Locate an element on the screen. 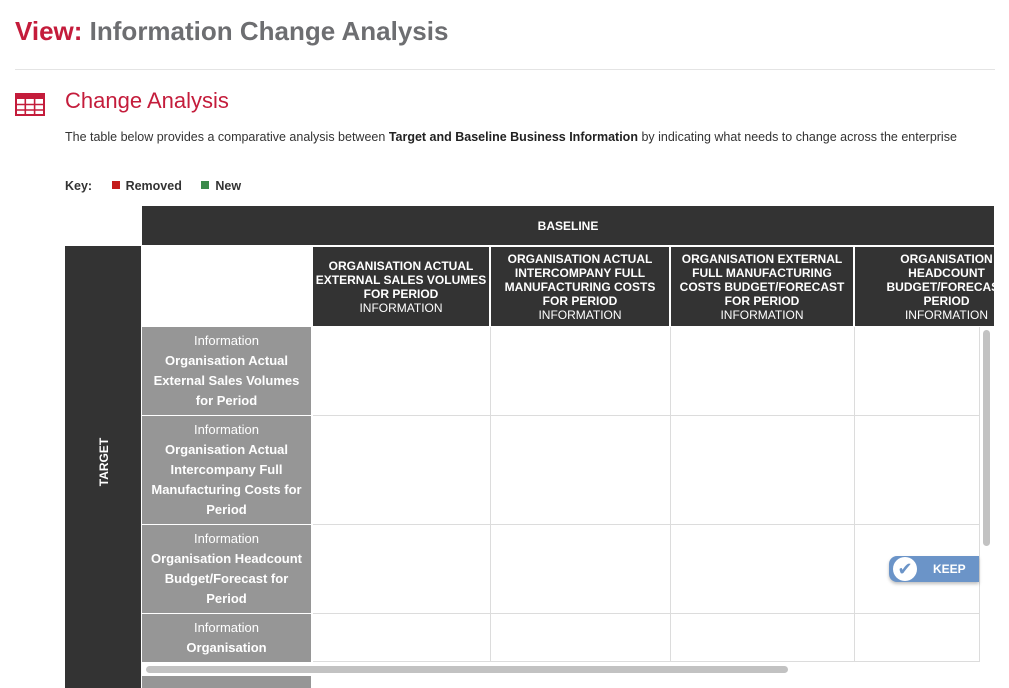 The image size is (1009, 688). description-bold-2: Business Information is located at coordinates (574, 137).